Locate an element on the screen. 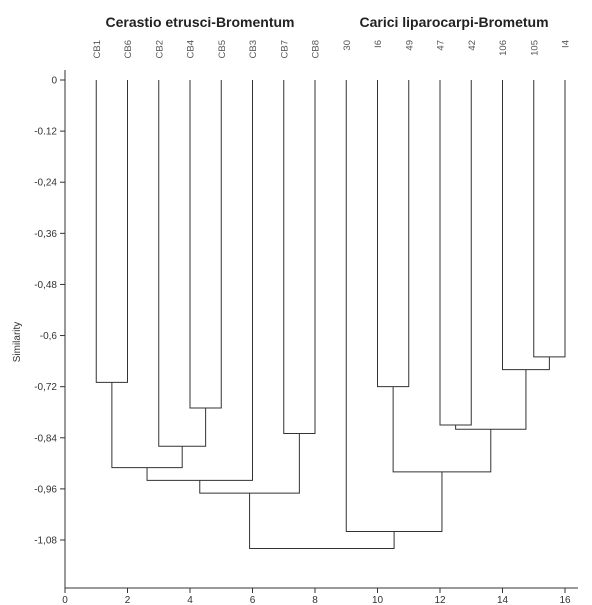 This screenshot has width=592, height=605. leaf-label: CB6 is located at coordinates (128, 49).